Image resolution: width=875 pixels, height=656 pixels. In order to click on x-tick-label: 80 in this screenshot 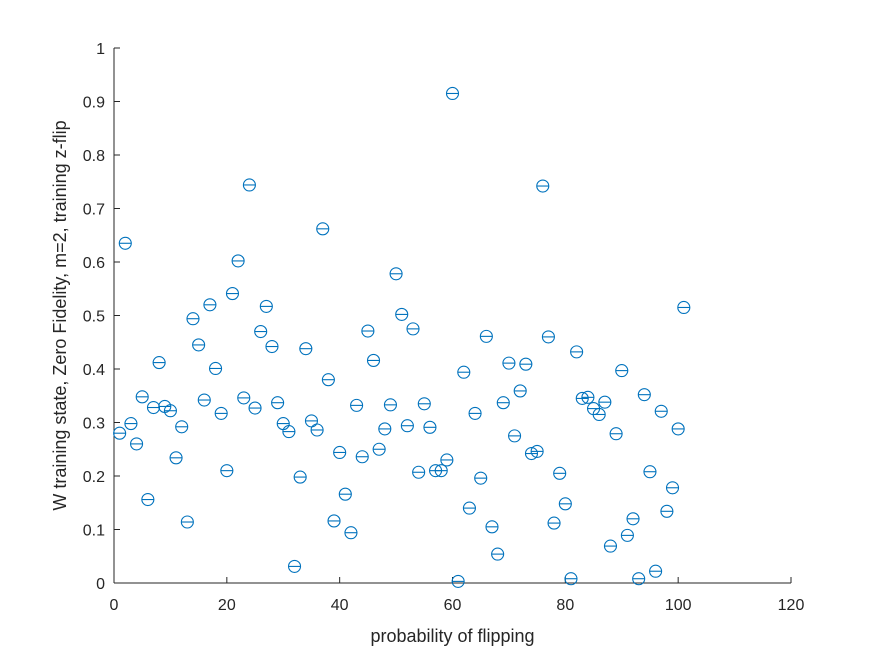, I will do `click(565, 605)`.